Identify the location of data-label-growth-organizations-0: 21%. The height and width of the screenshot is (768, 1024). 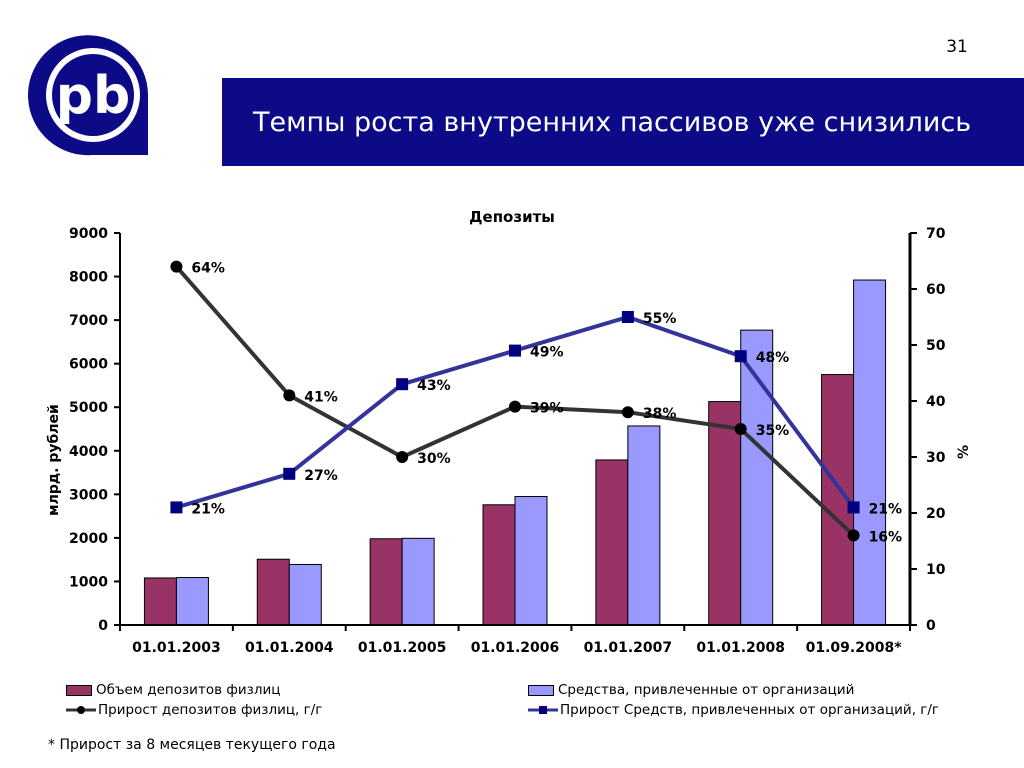
(208, 509).